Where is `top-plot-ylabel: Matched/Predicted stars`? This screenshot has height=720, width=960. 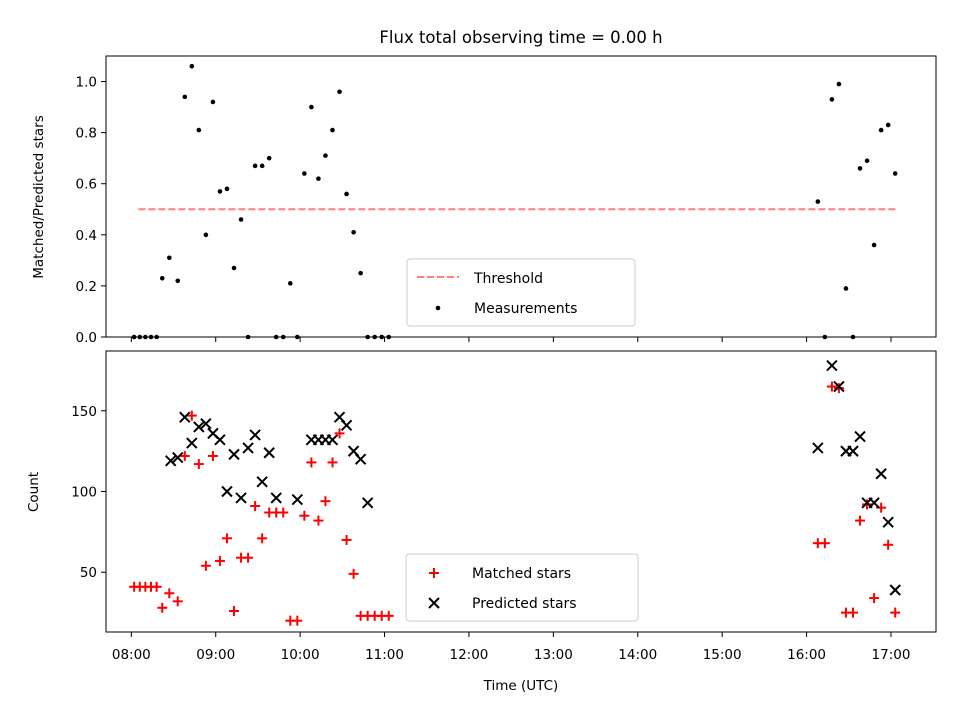
top-plot-ylabel: Matched/Predicted stars is located at coordinates (39, 196).